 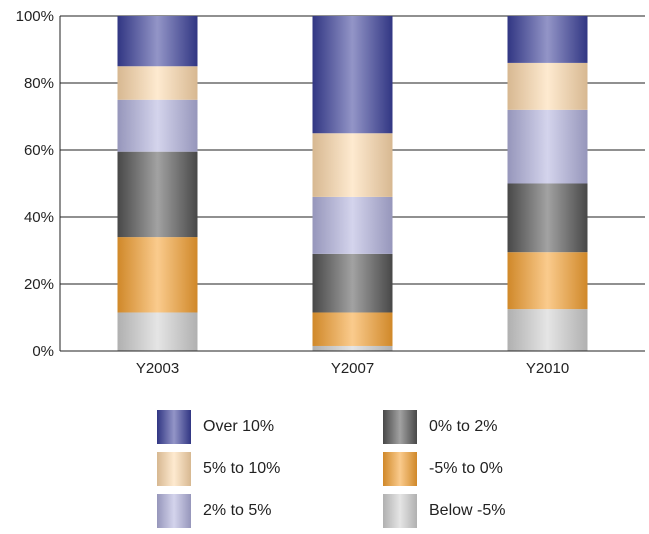 I want to click on bar-y2010-5pct-to-0pct, so click(x=547, y=281).